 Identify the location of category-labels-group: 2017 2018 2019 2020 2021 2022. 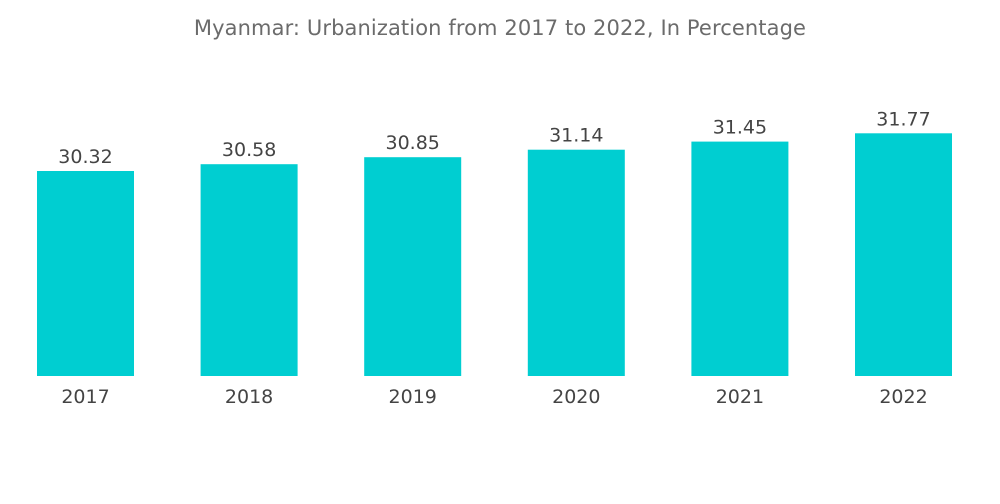
(494, 397).